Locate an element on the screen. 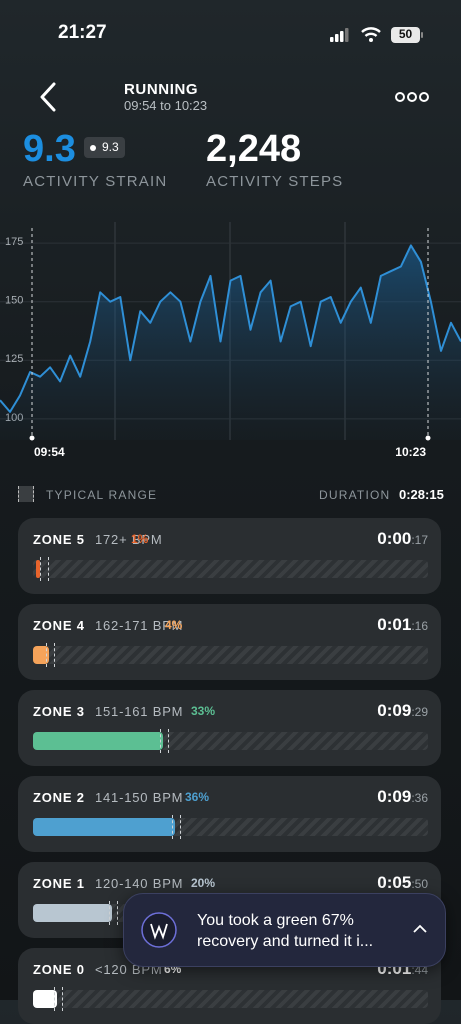  status-icons is located at coordinates (376, 35).